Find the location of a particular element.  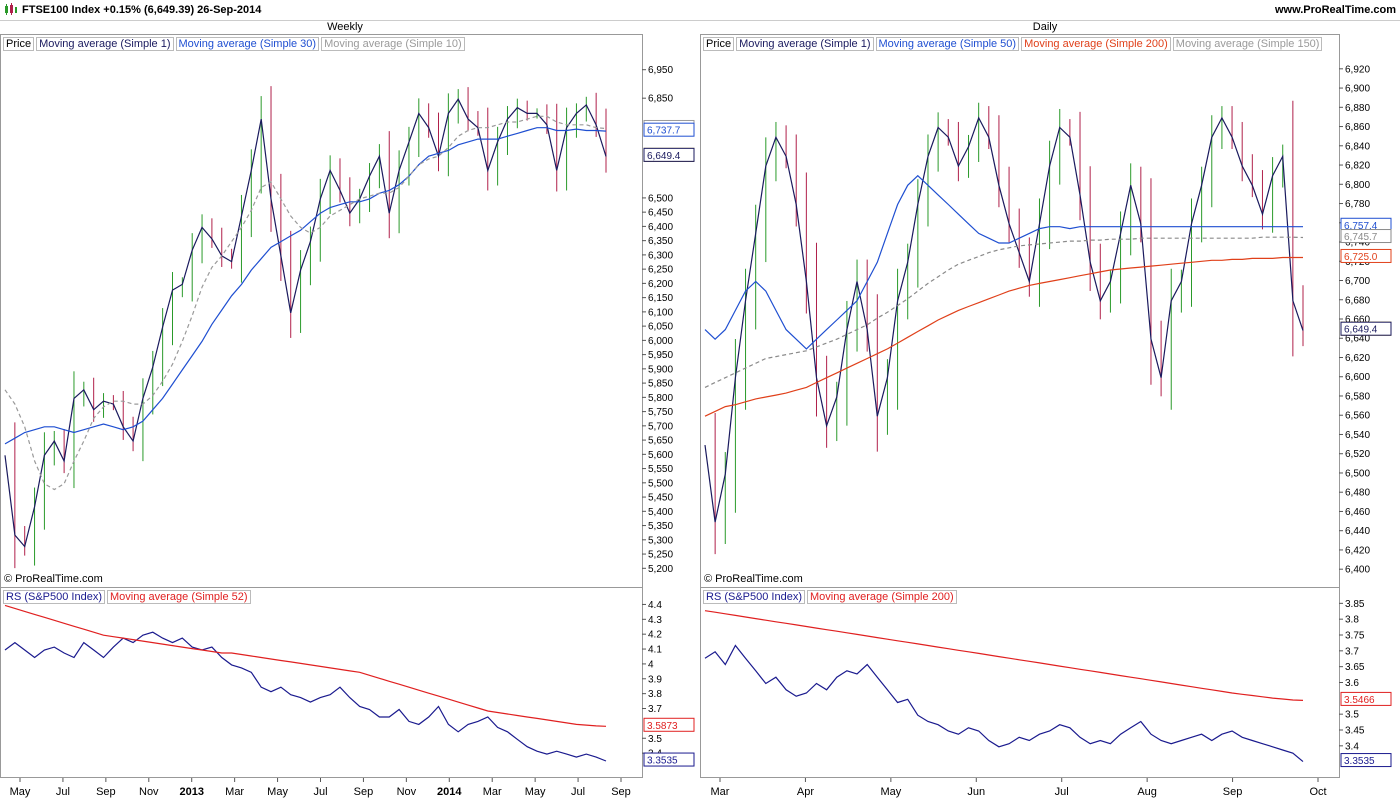

y-tick-label: 6,860 is located at coordinates (1357, 127).